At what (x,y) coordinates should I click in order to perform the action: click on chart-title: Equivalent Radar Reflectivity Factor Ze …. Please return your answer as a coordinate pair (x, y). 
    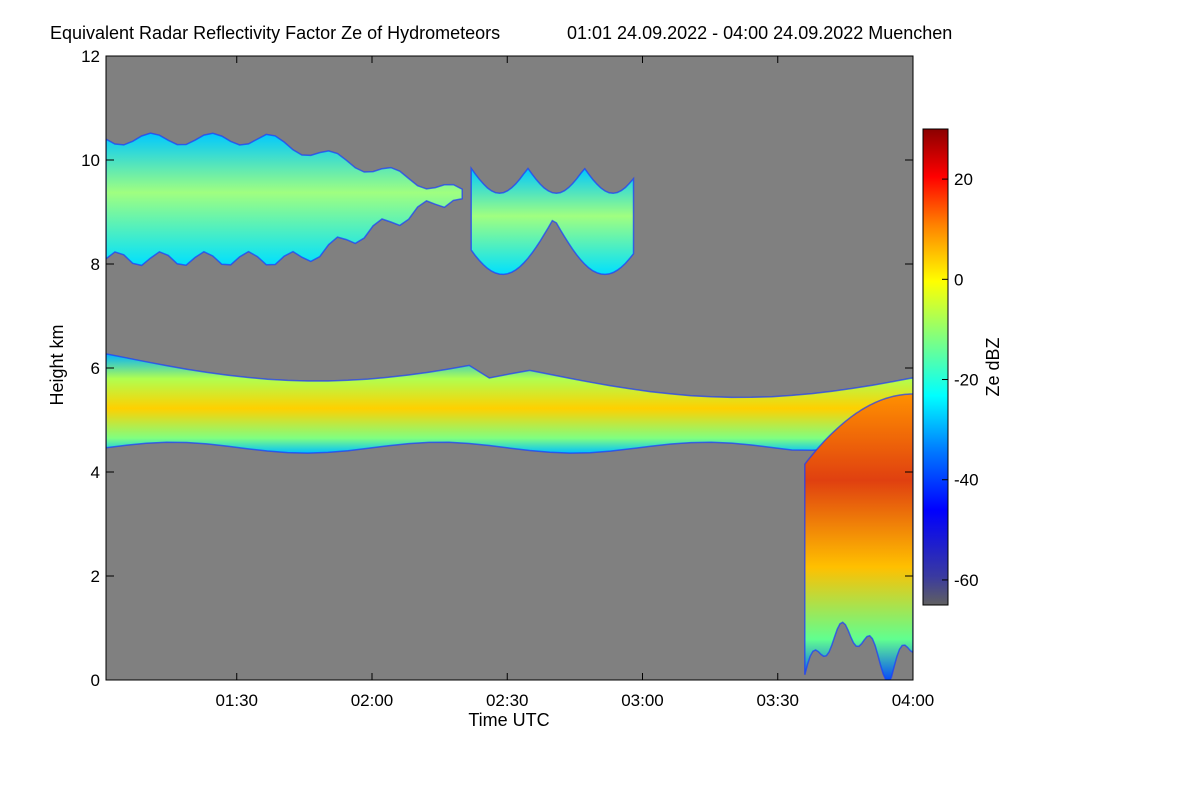
    Looking at the image, I should click on (275, 33).